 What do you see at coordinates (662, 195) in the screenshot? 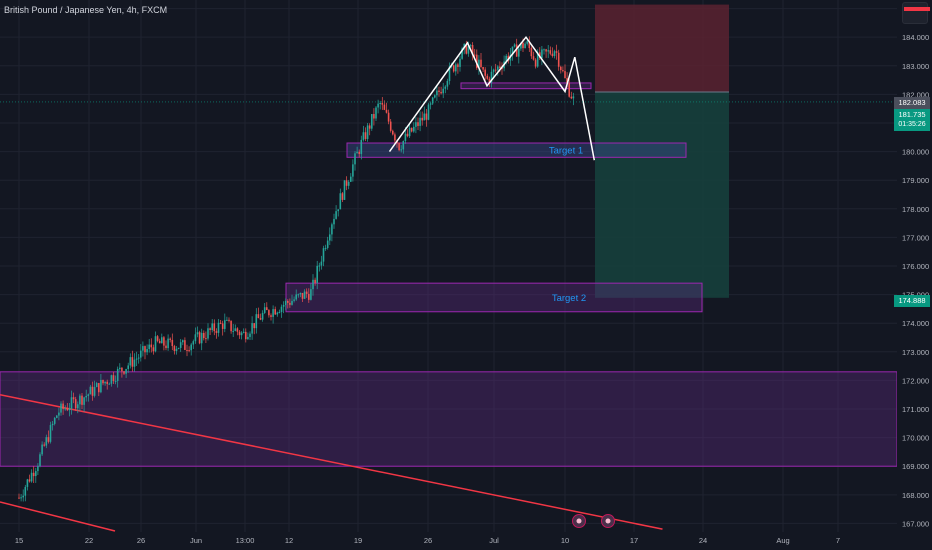
I see `take-profit-zone` at bounding box center [662, 195].